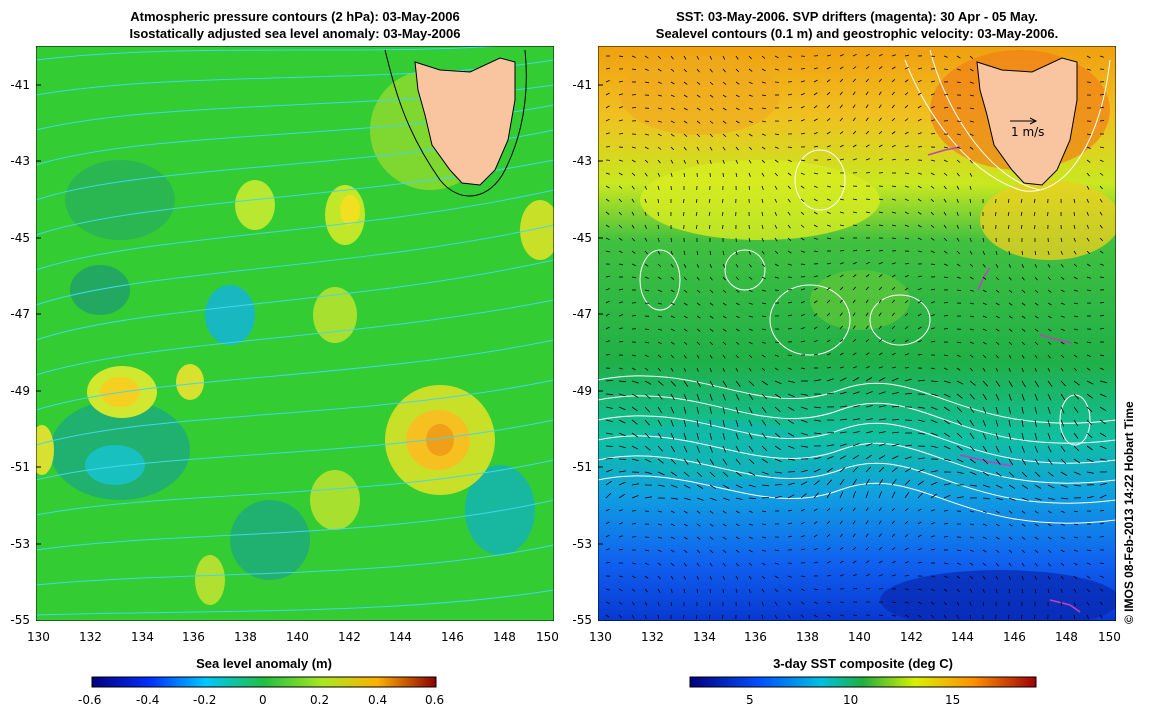 Image resolution: width=1150 pixels, height=710 pixels. What do you see at coordinates (297, 637) in the screenshot?
I see `lon-label: 140` at bounding box center [297, 637].